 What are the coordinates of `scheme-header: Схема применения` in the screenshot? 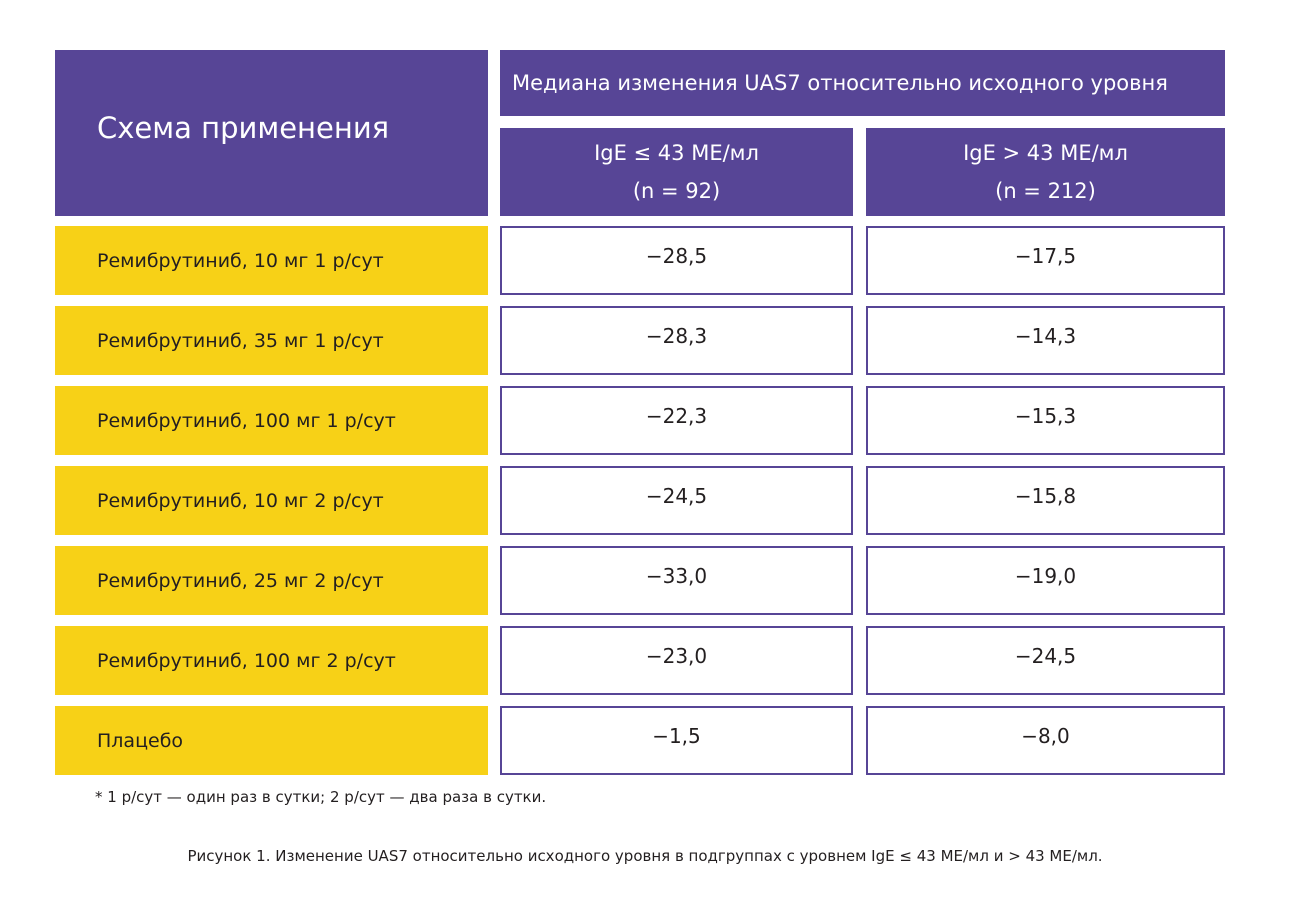 It's located at (271, 133).